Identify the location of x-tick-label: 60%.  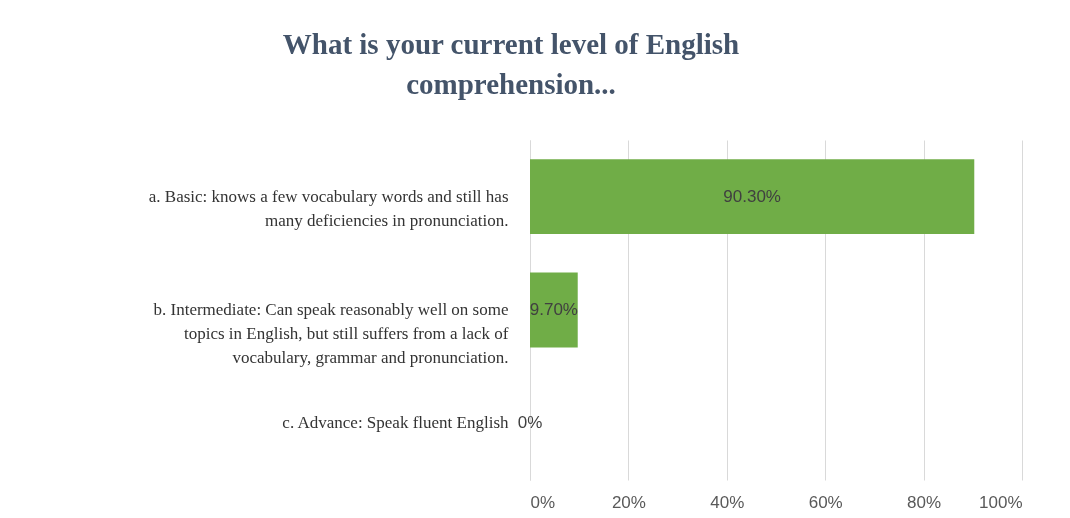
(825, 502).